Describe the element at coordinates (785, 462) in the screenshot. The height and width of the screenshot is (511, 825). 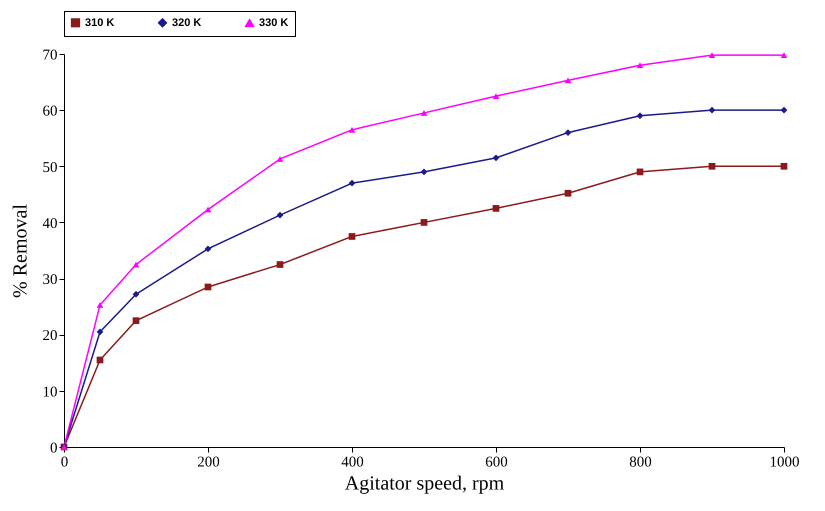
I see `x-tick-label: 1000` at that location.